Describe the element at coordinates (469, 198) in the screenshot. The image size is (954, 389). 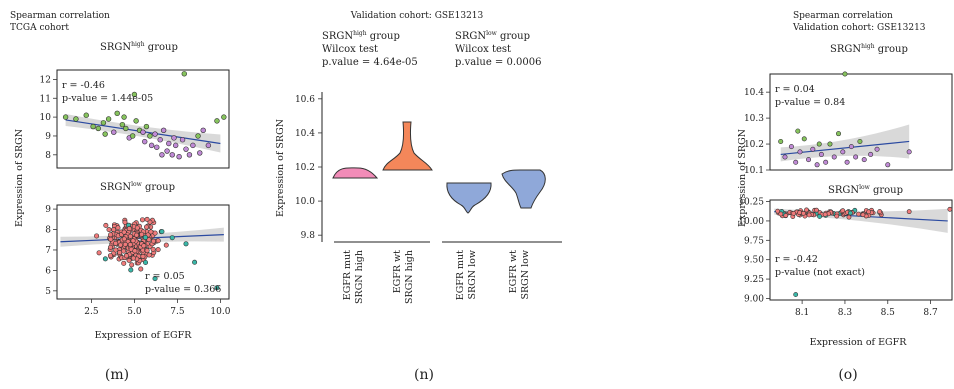
I see `violin-egfr-mut-srgn-low` at that location.